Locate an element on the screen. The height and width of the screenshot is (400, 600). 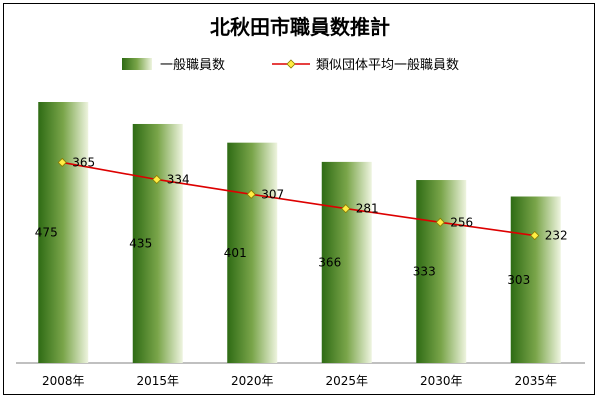
legend: 一般職員数 類似団体平均一般職員数 is located at coordinates (290, 65).